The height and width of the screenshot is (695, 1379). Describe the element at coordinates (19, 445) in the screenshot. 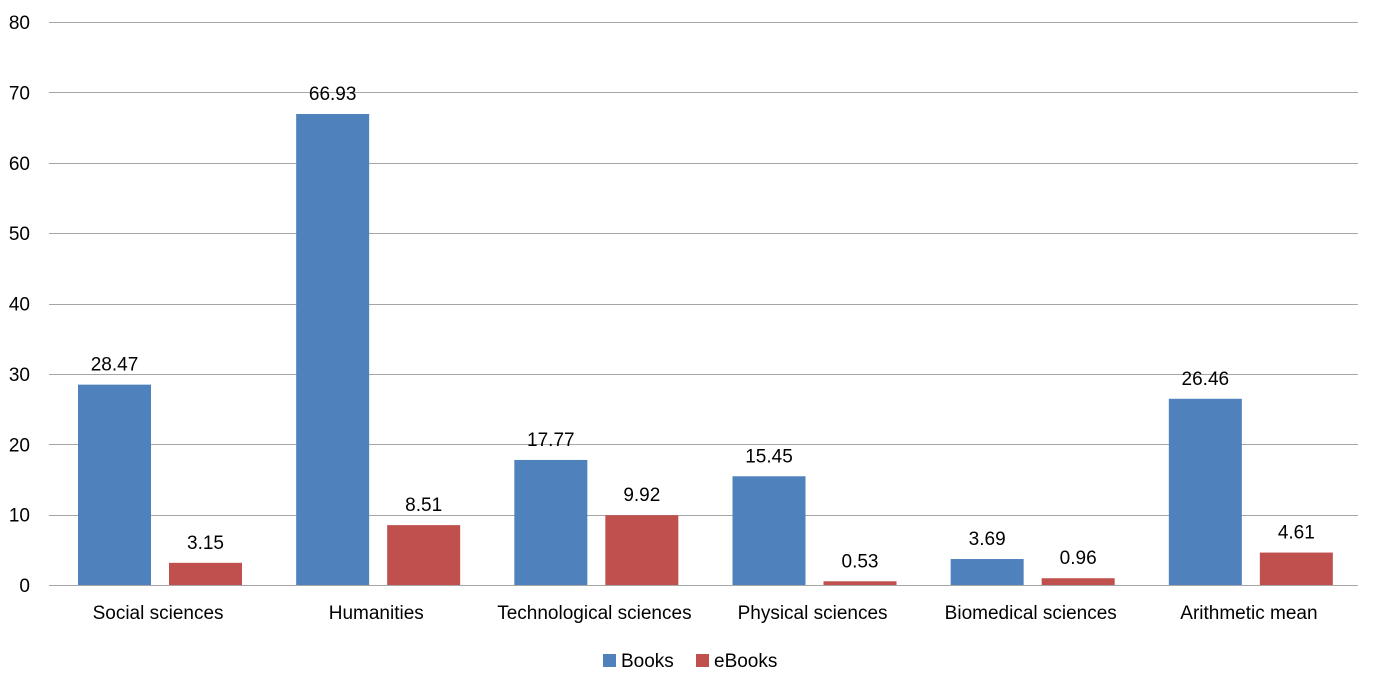

I see `y-tick-label: 20` at that location.